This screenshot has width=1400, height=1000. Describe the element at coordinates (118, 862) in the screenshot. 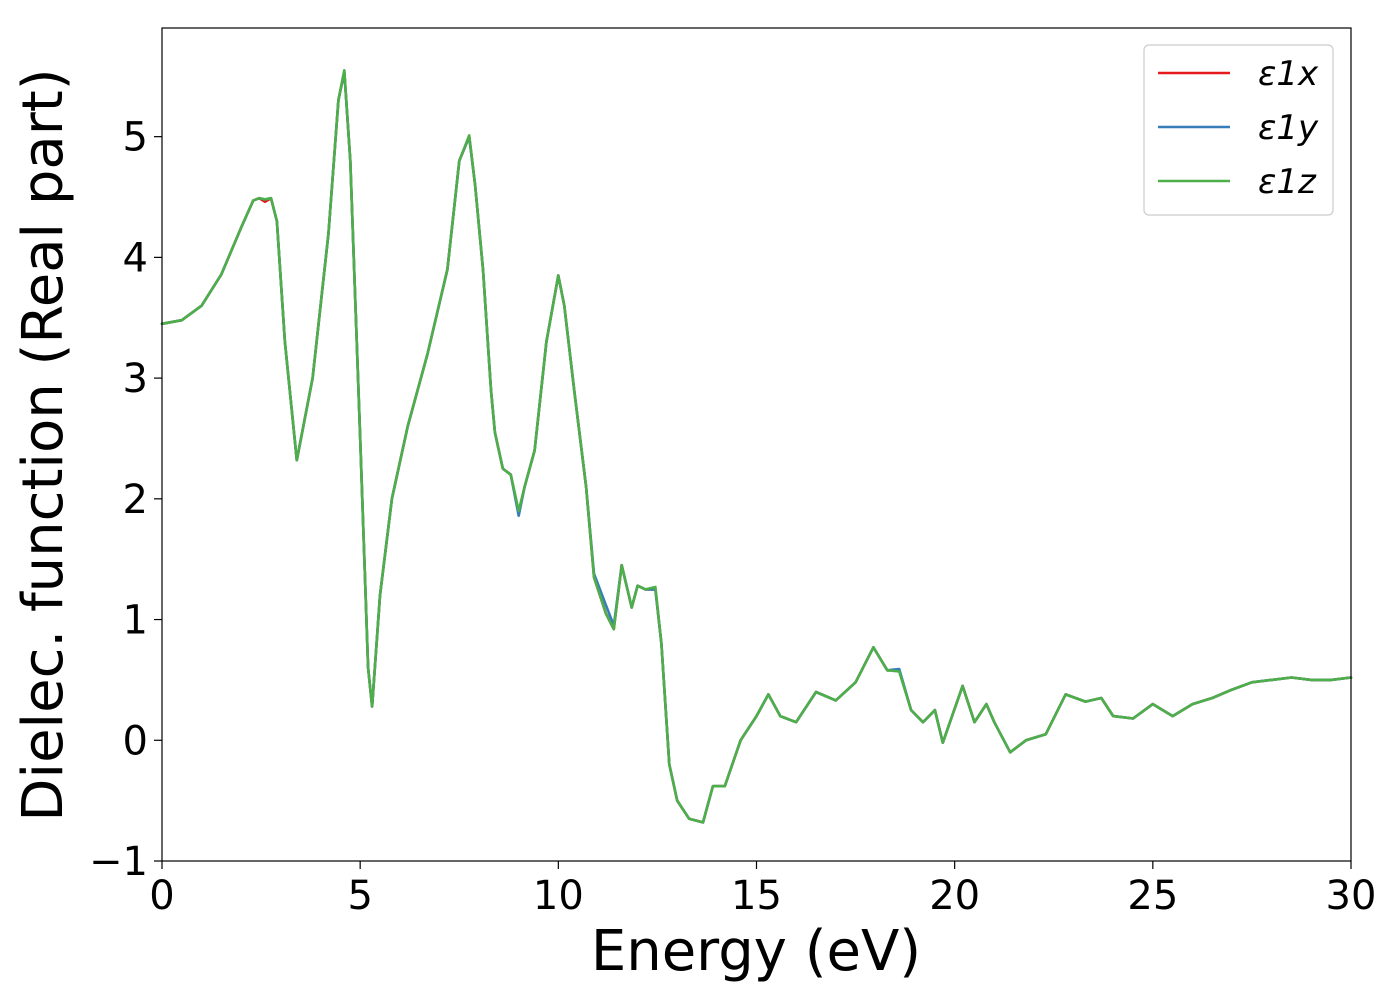

I see `y-tick-label: −1` at that location.